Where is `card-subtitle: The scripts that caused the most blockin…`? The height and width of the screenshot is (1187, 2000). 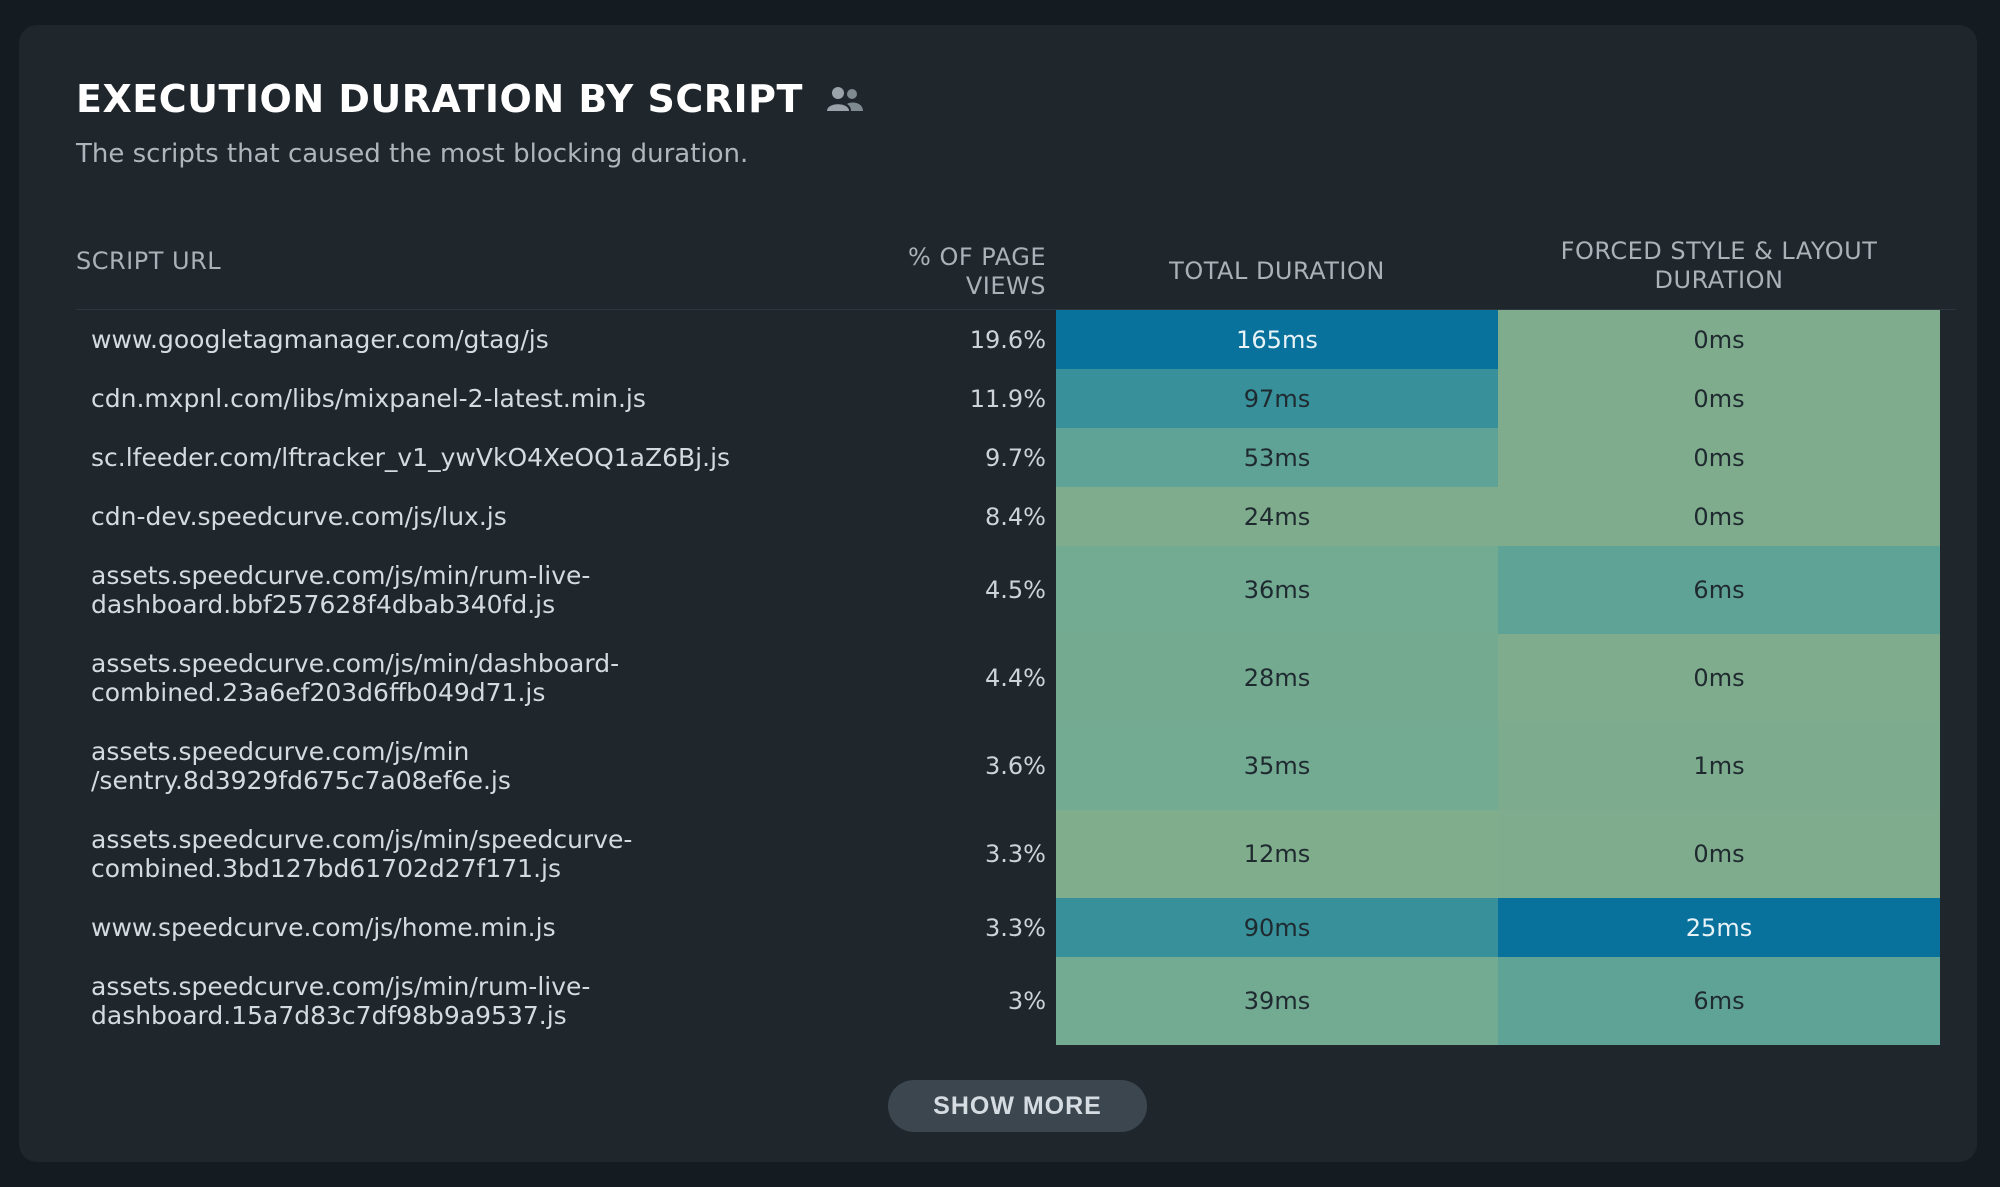 card-subtitle: The scripts that caused the most blockin… is located at coordinates (412, 154).